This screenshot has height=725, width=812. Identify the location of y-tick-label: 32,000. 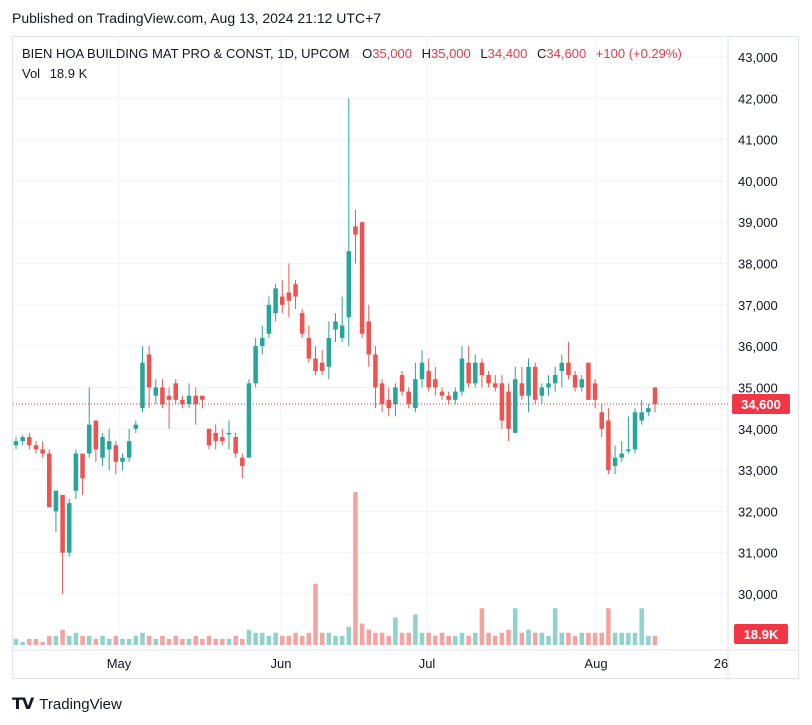
(758, 511).